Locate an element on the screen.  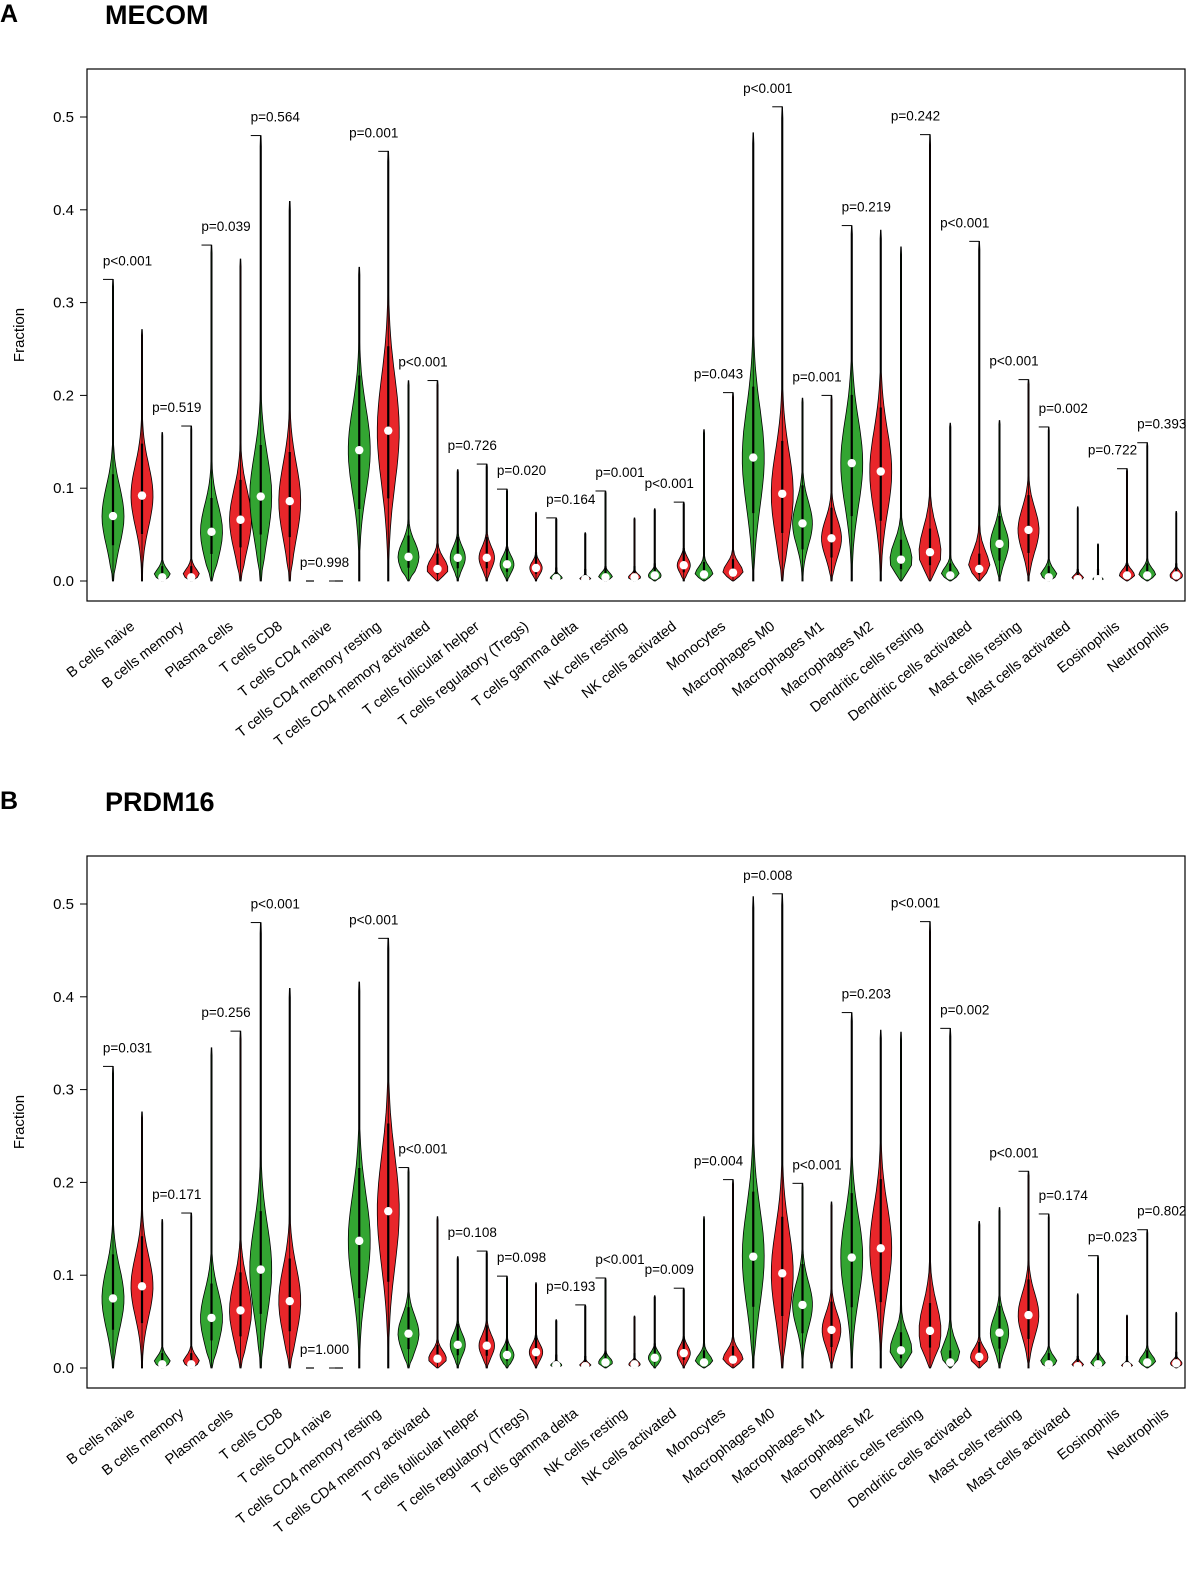
p-value-label: p=0.722 is located at coordinates (1112, 450).